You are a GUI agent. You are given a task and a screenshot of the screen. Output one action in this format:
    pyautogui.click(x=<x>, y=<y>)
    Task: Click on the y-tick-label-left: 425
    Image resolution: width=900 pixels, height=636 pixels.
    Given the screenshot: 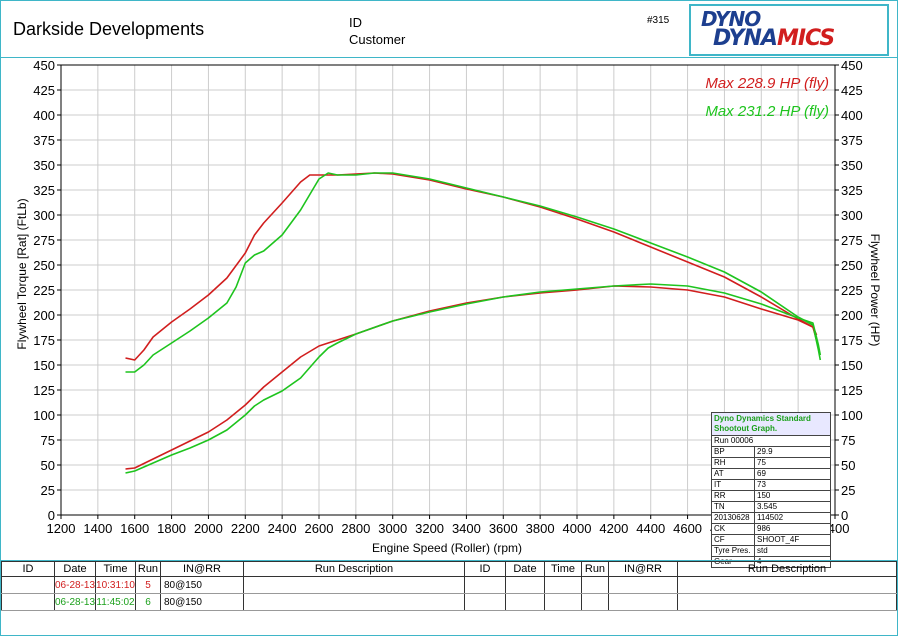 What is the action you would take?
    pyautogui.click(x=44, y=90)
    